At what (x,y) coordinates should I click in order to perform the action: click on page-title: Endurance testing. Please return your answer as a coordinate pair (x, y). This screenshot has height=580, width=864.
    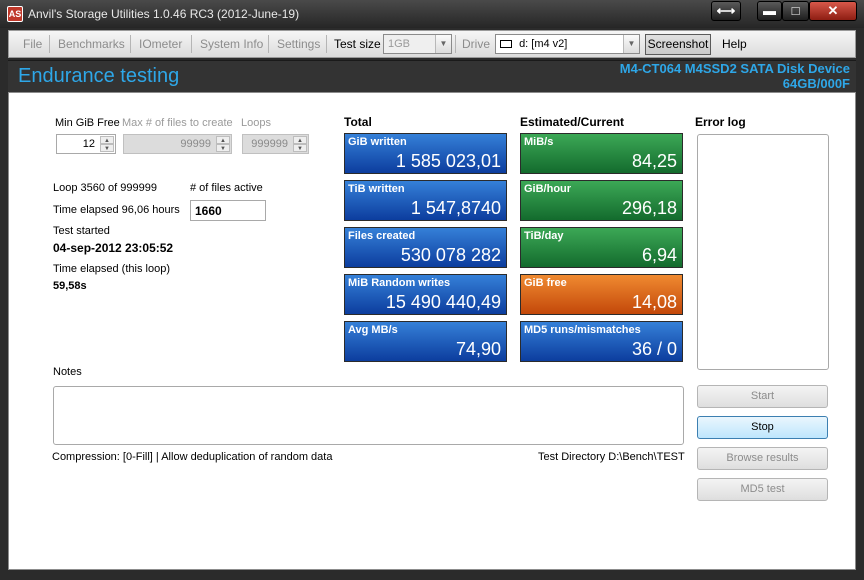
    Looking at the image, I should click on (99, 76).